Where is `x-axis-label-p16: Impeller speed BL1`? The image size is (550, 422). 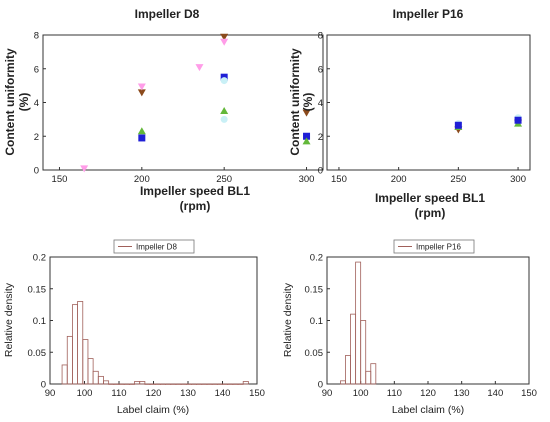 x-axis-label-p16: Impeller speed BL1 is located at coordinates (430, 198).